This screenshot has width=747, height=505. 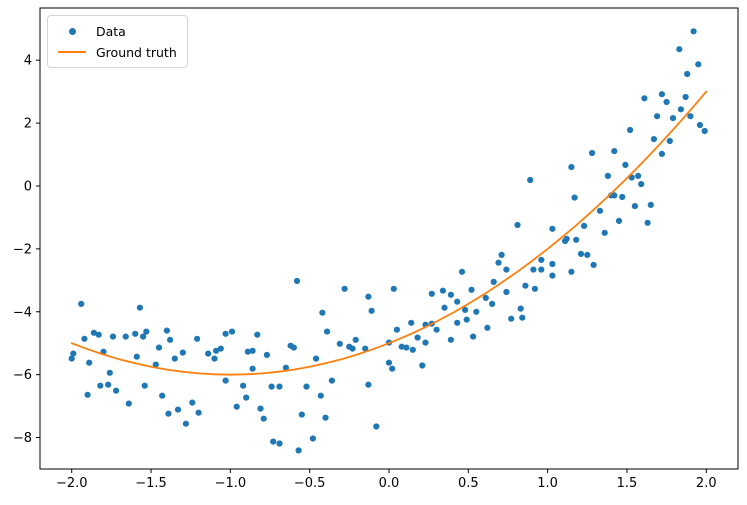 What do you see at coordinates (22, 312) in the screenshot?
I see `y-tick-label: −4` at bounding box center [22, 312].